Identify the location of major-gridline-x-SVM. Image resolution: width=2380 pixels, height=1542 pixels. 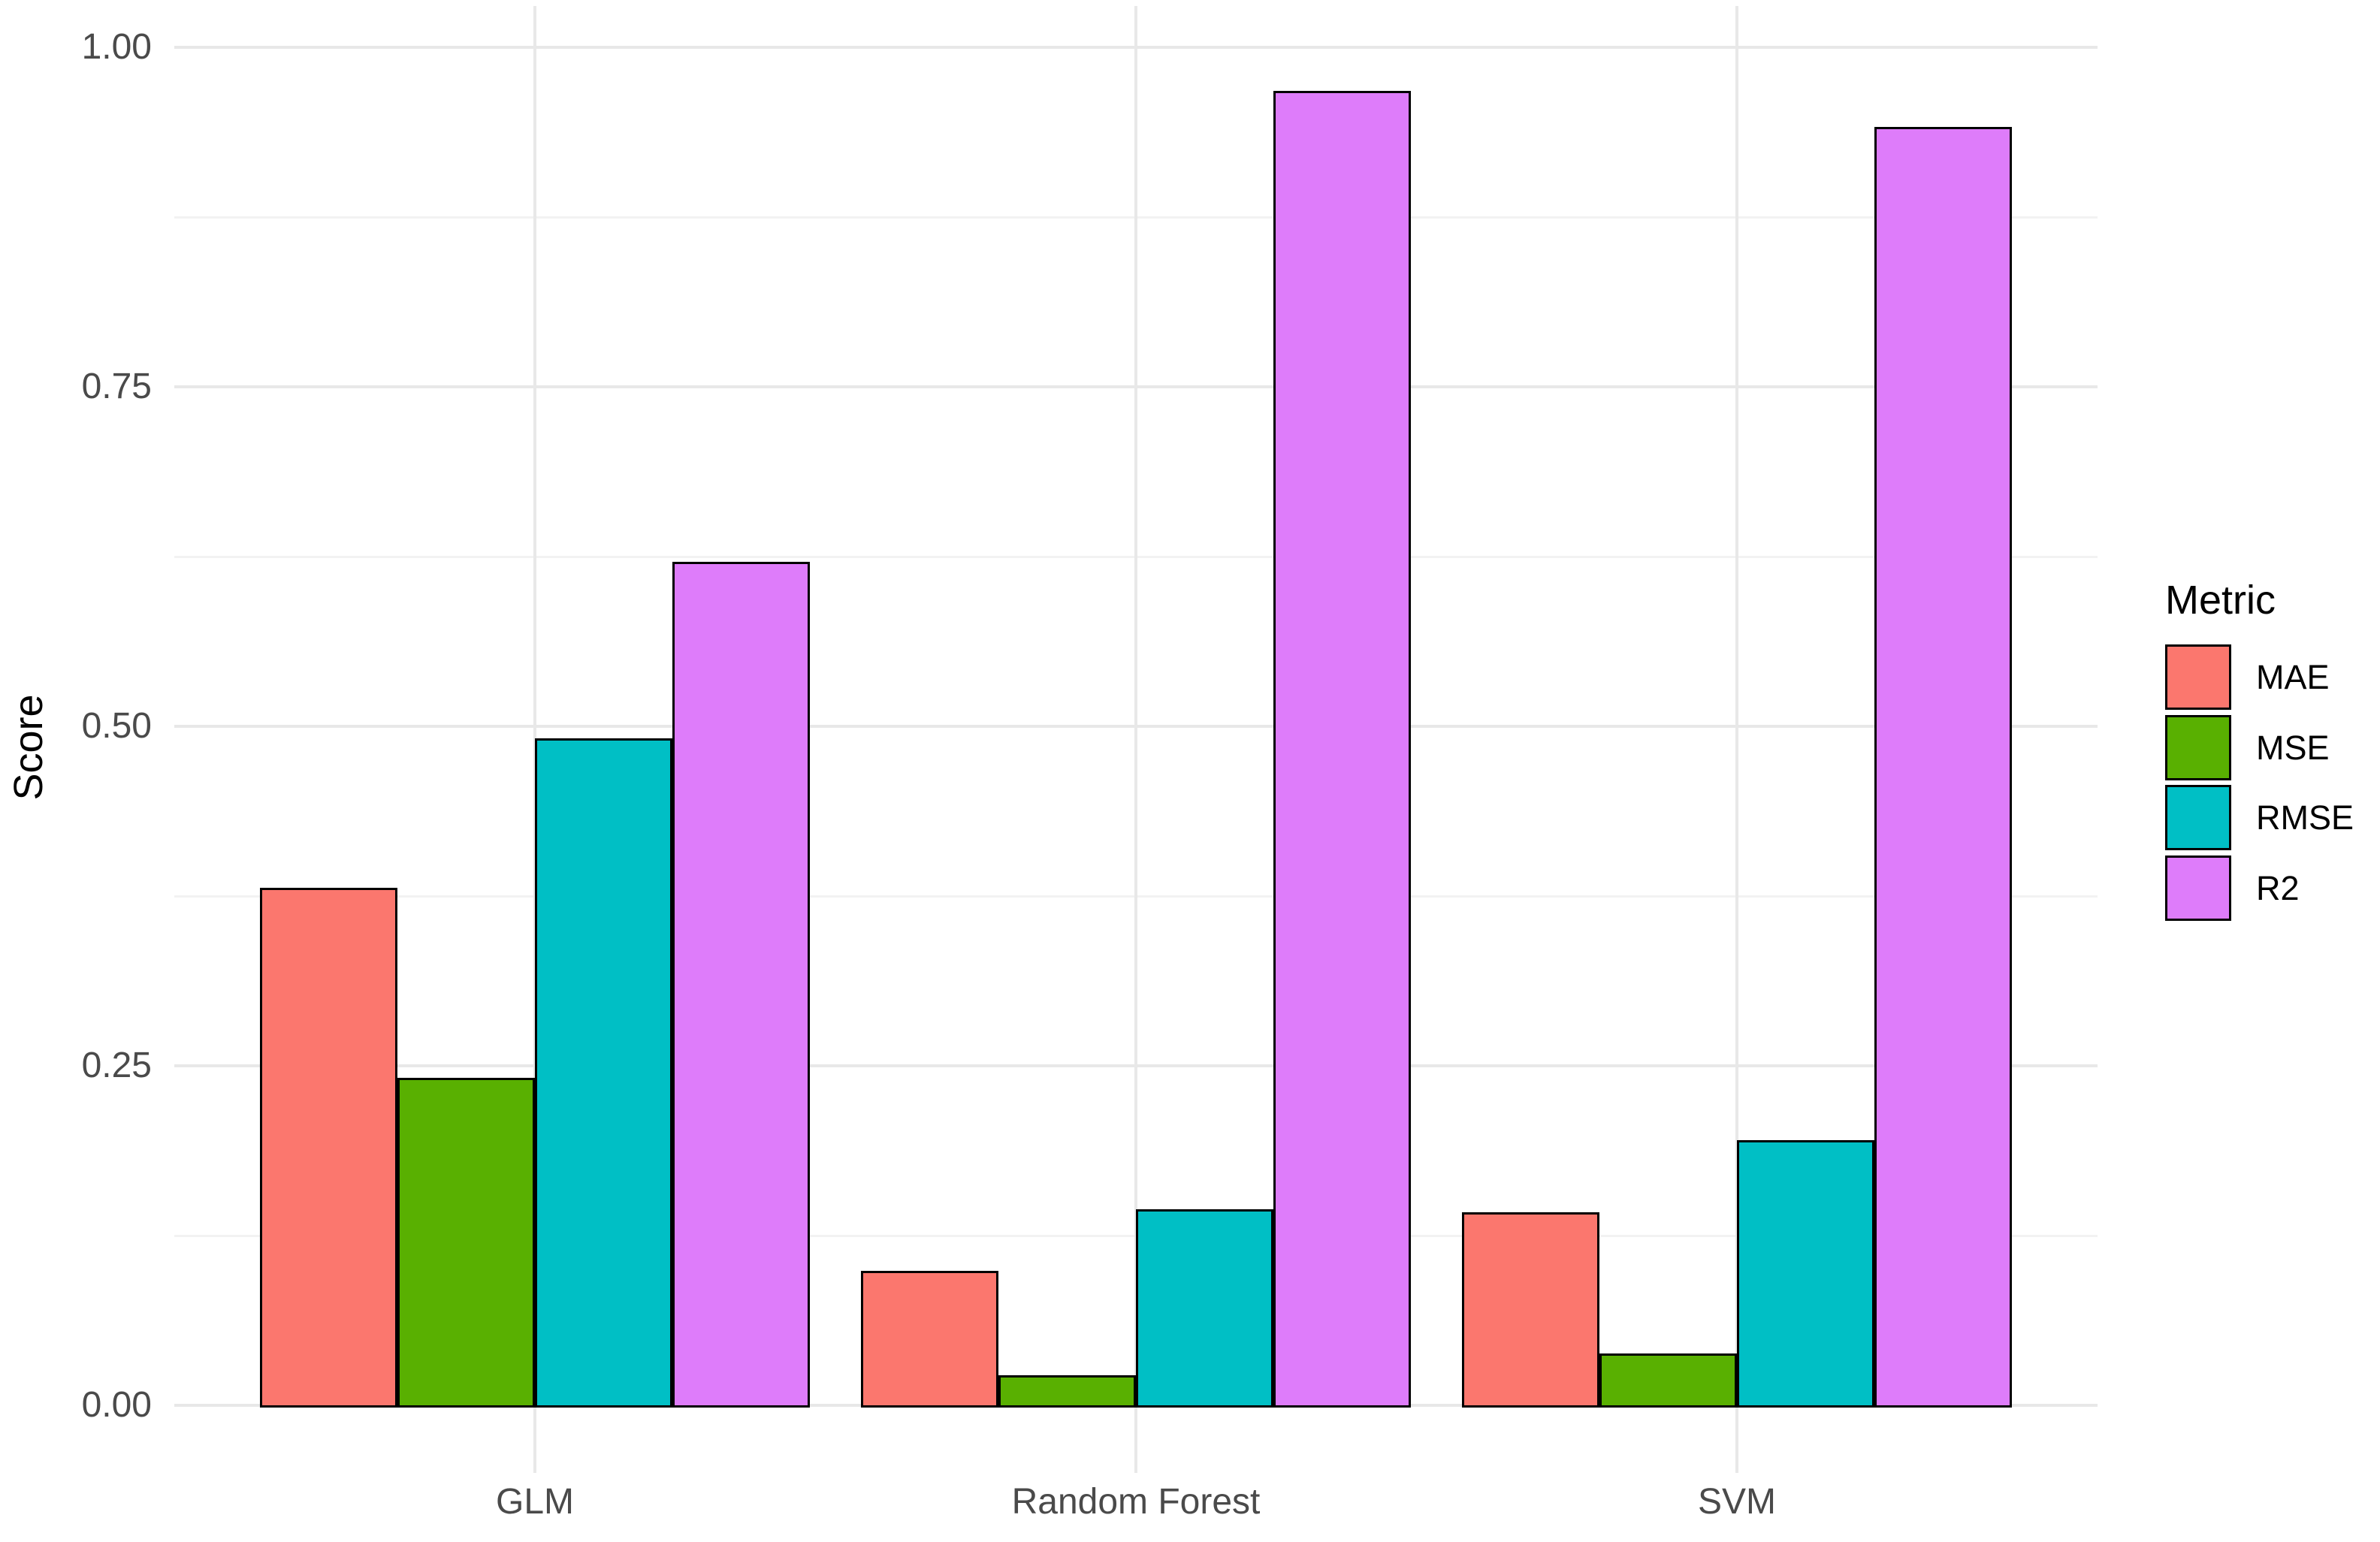
(1736, 739).